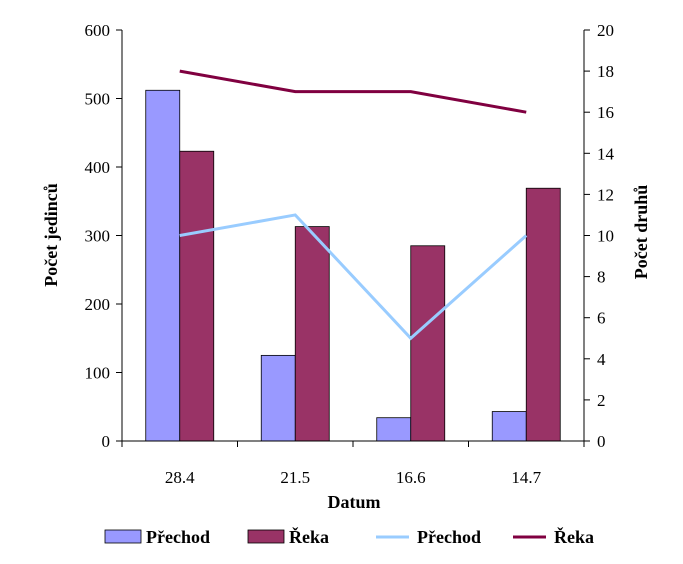 The image size is (683, 564). Describe the element at coordinates (601, 318) in the screenshot. I see `y-right-tick-label: 6` at that location.